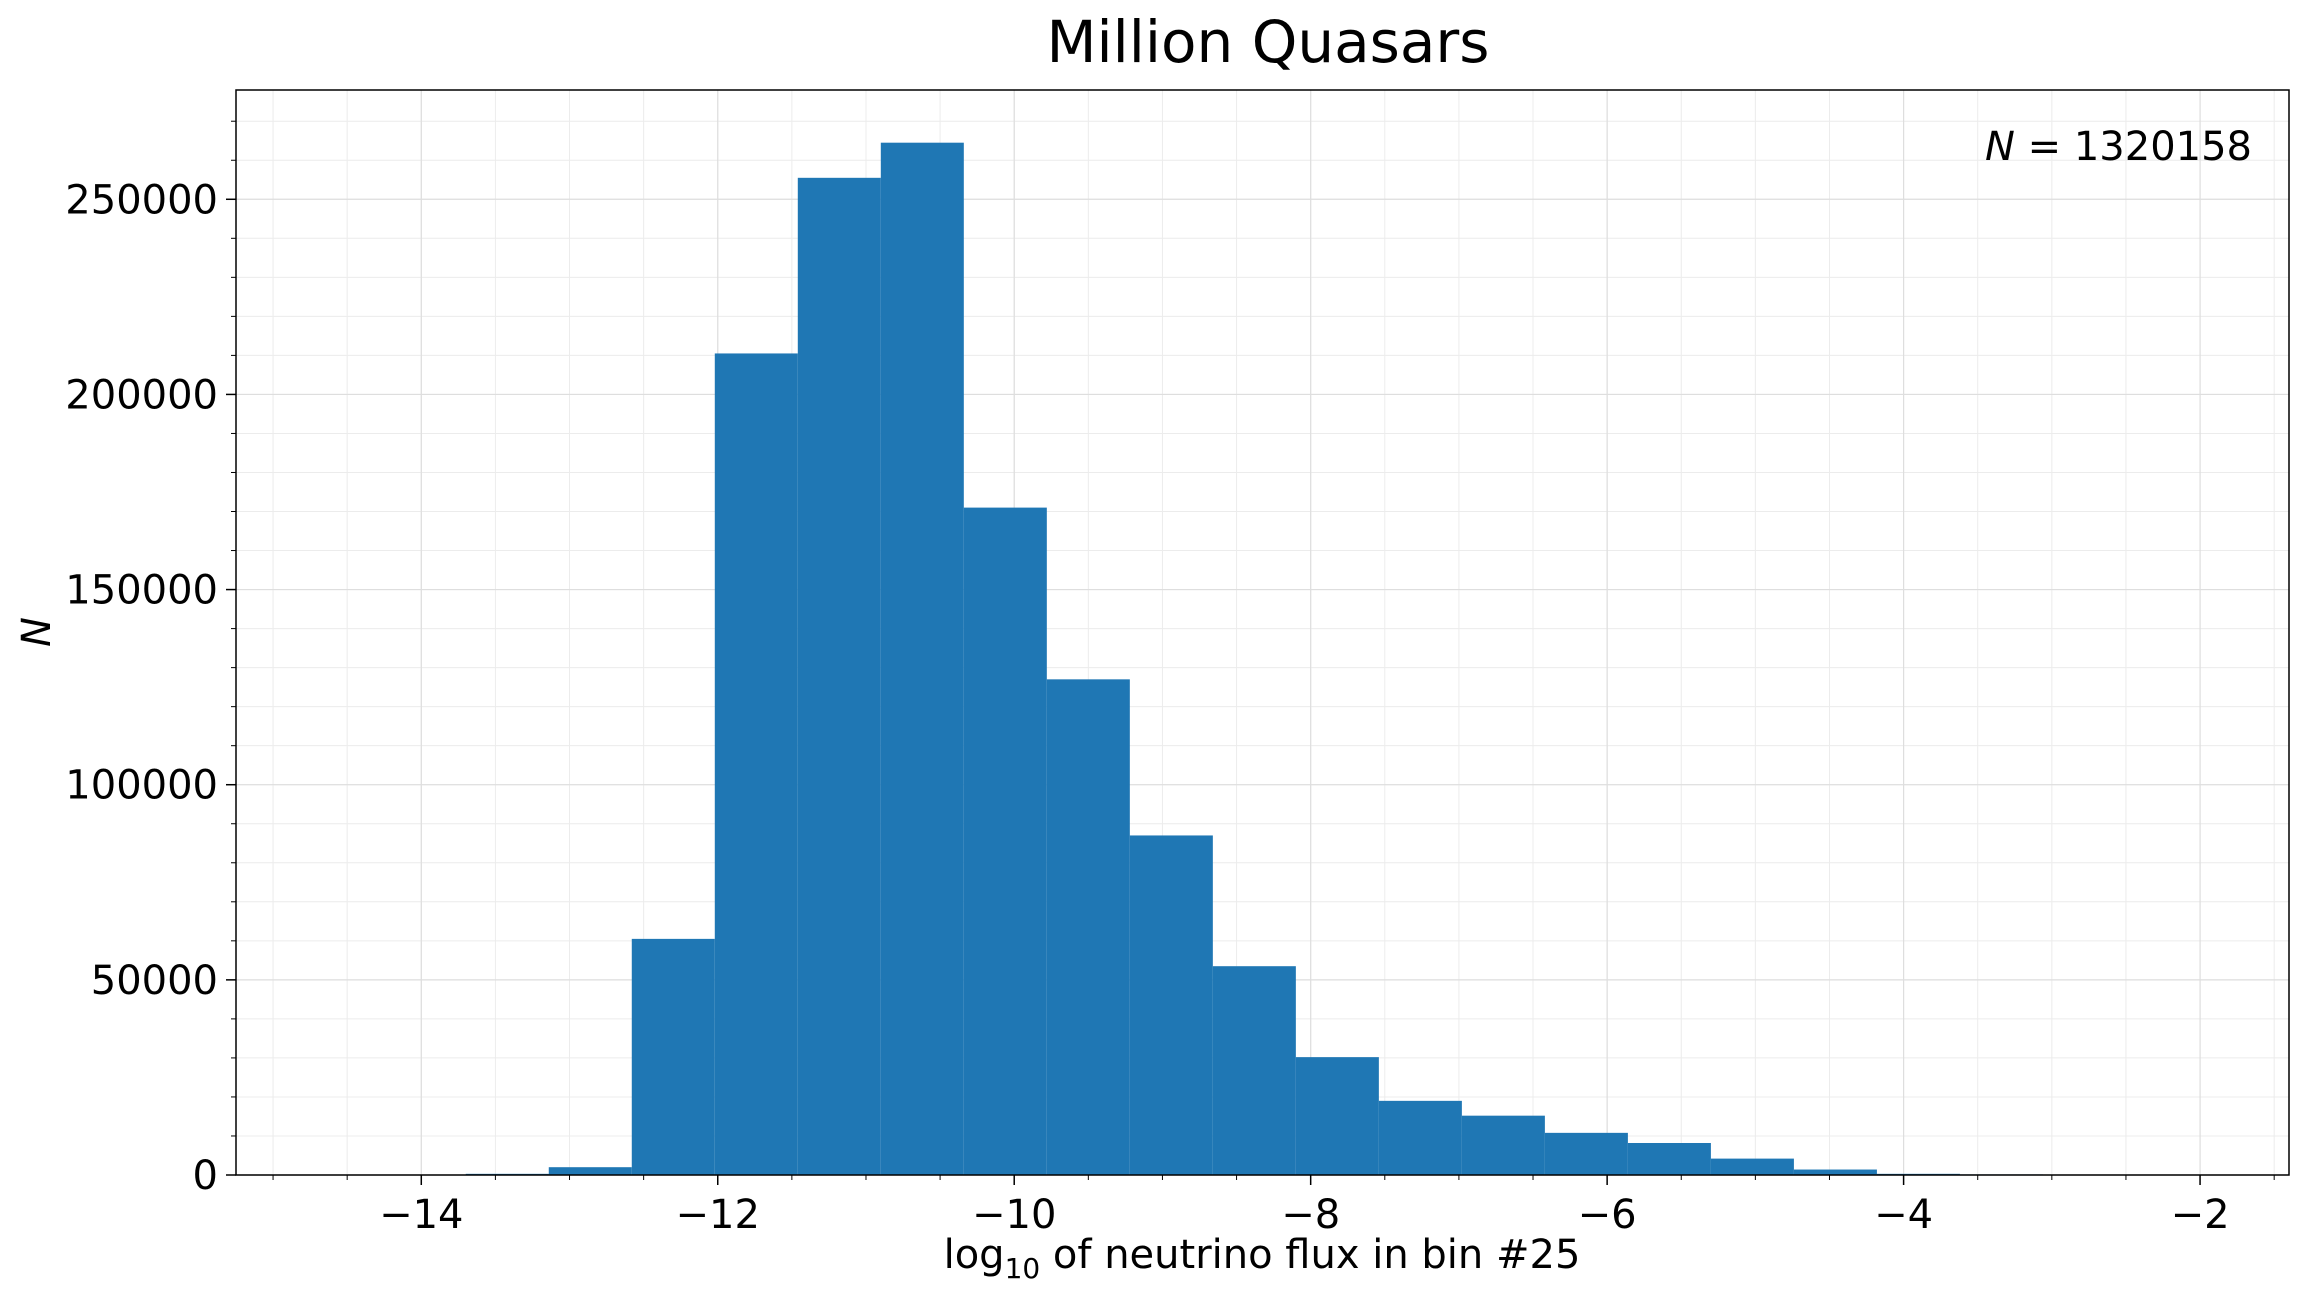  I want to click on x-axis-ticks: −14 −12 −10 −8 −6 −4 −2, so click(1273, 1206).